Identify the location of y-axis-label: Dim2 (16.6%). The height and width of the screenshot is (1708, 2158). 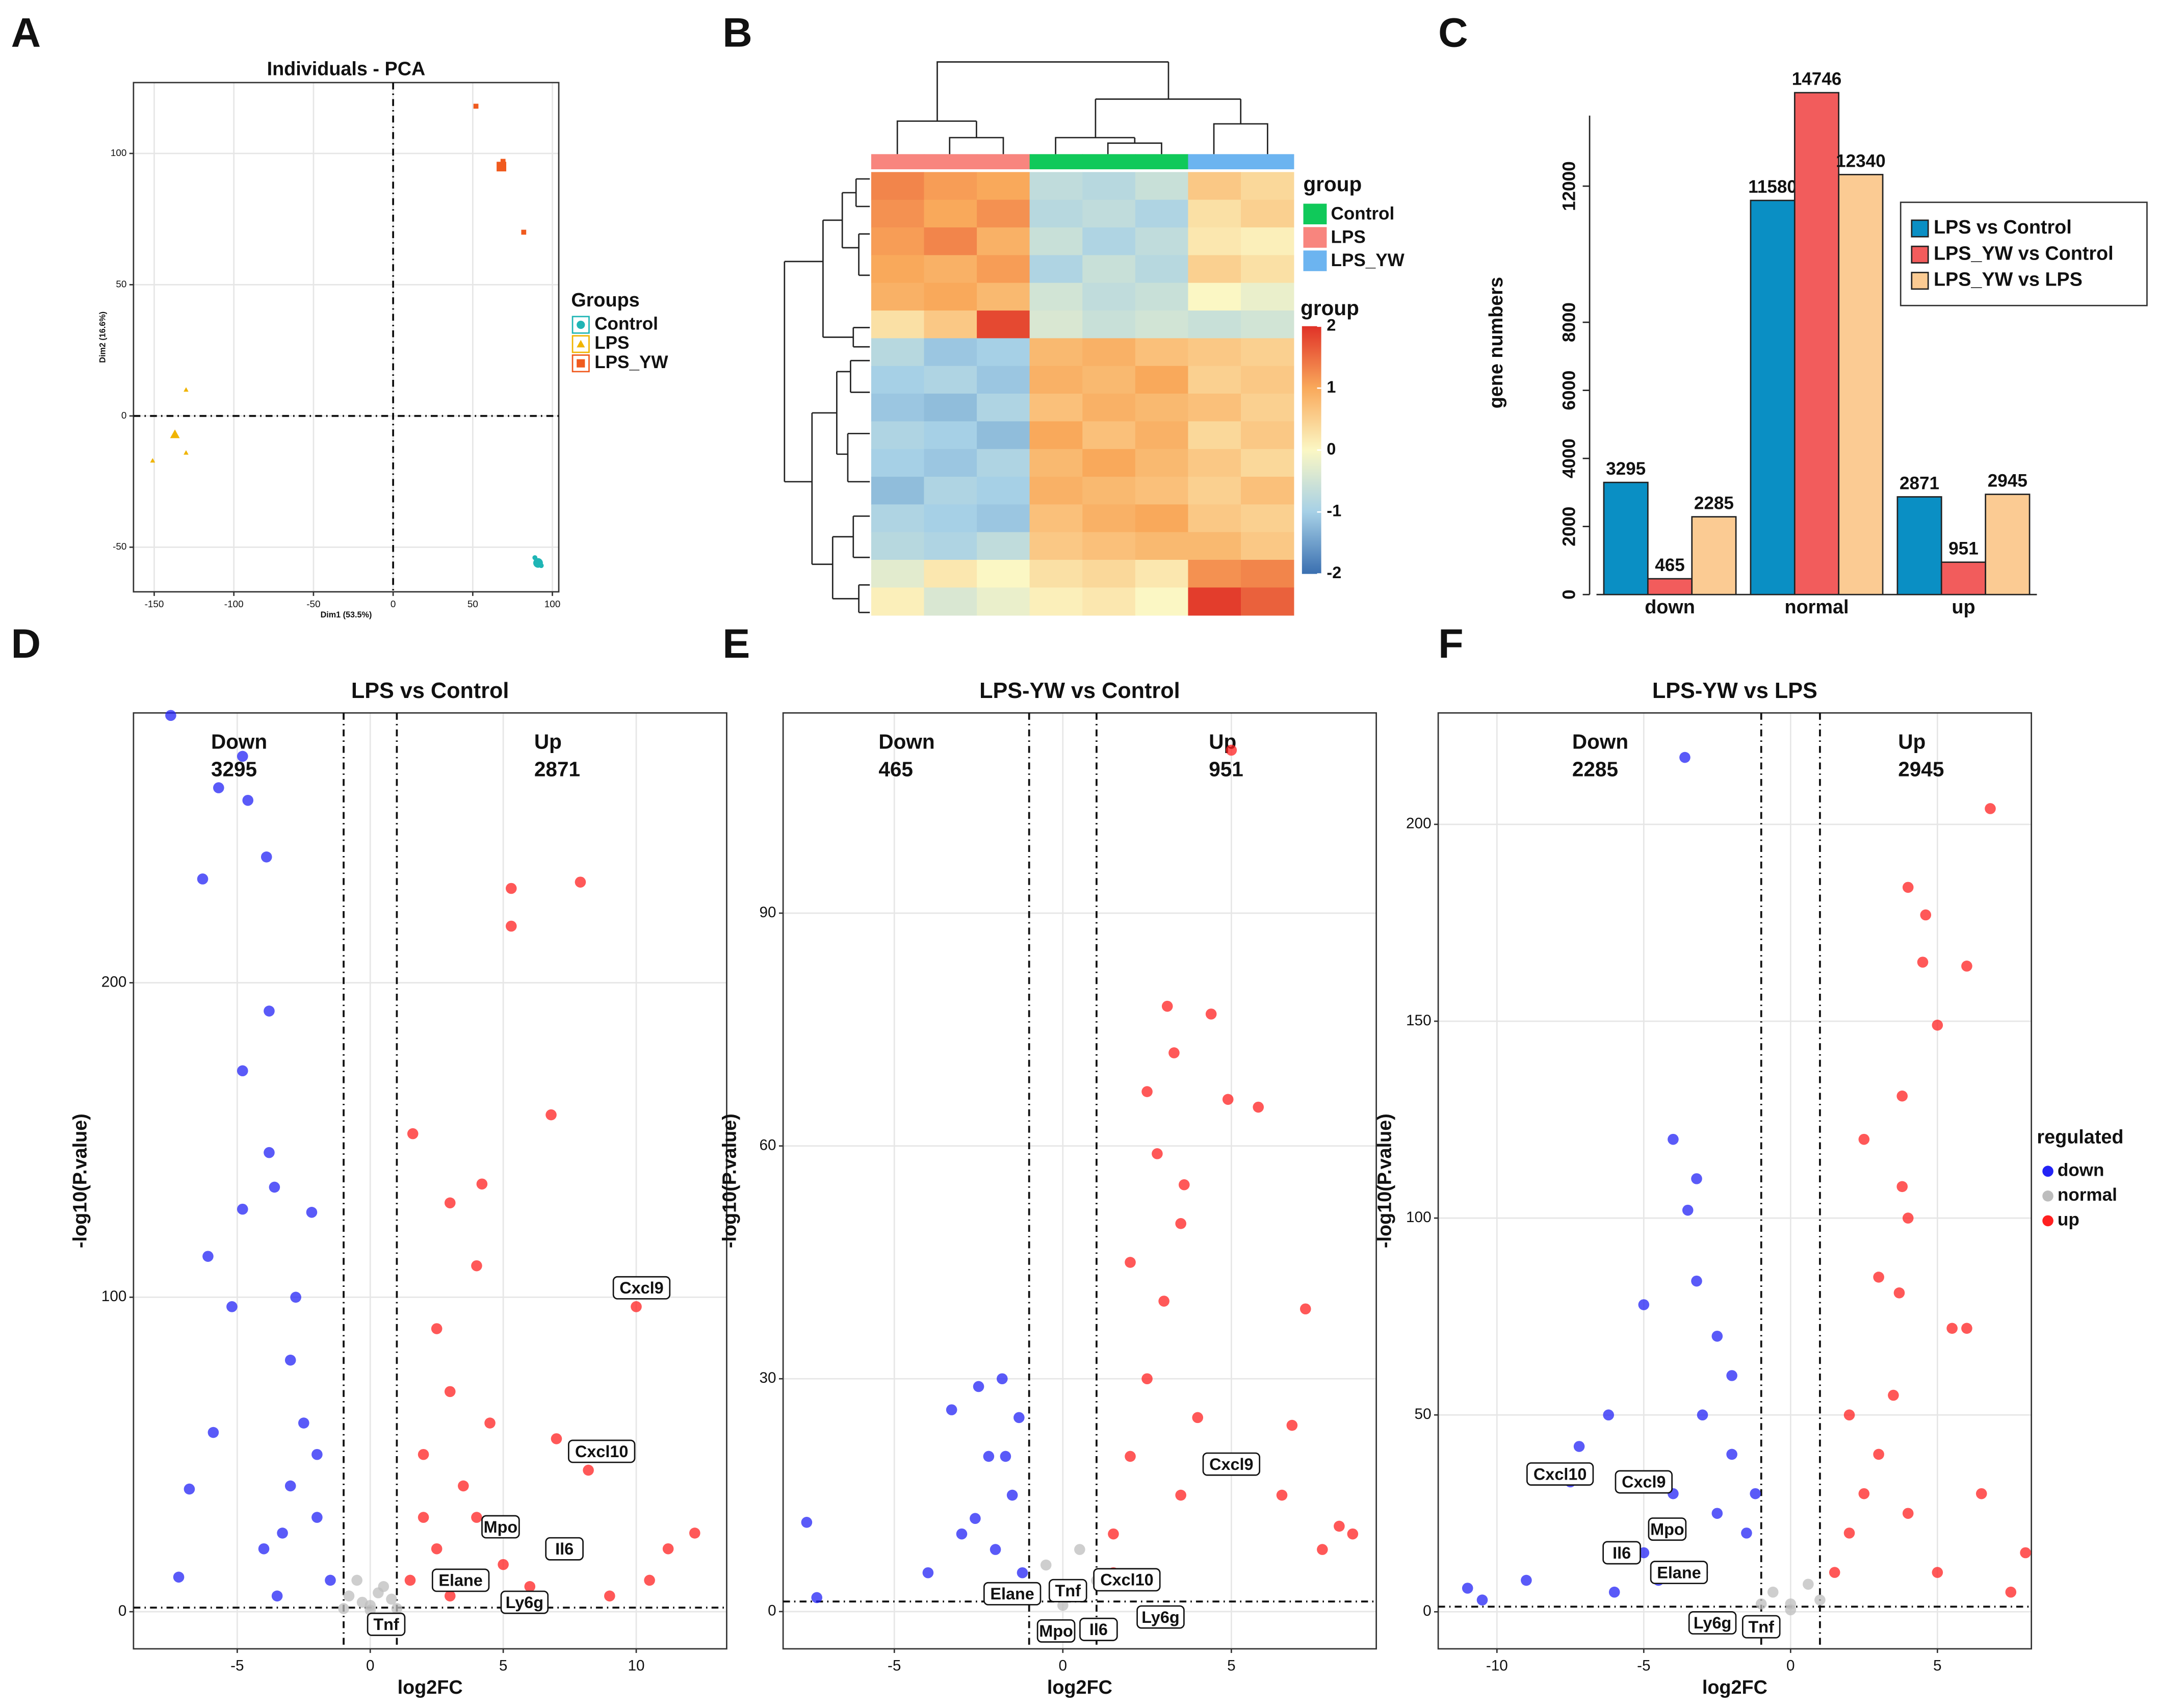
(103, 337).